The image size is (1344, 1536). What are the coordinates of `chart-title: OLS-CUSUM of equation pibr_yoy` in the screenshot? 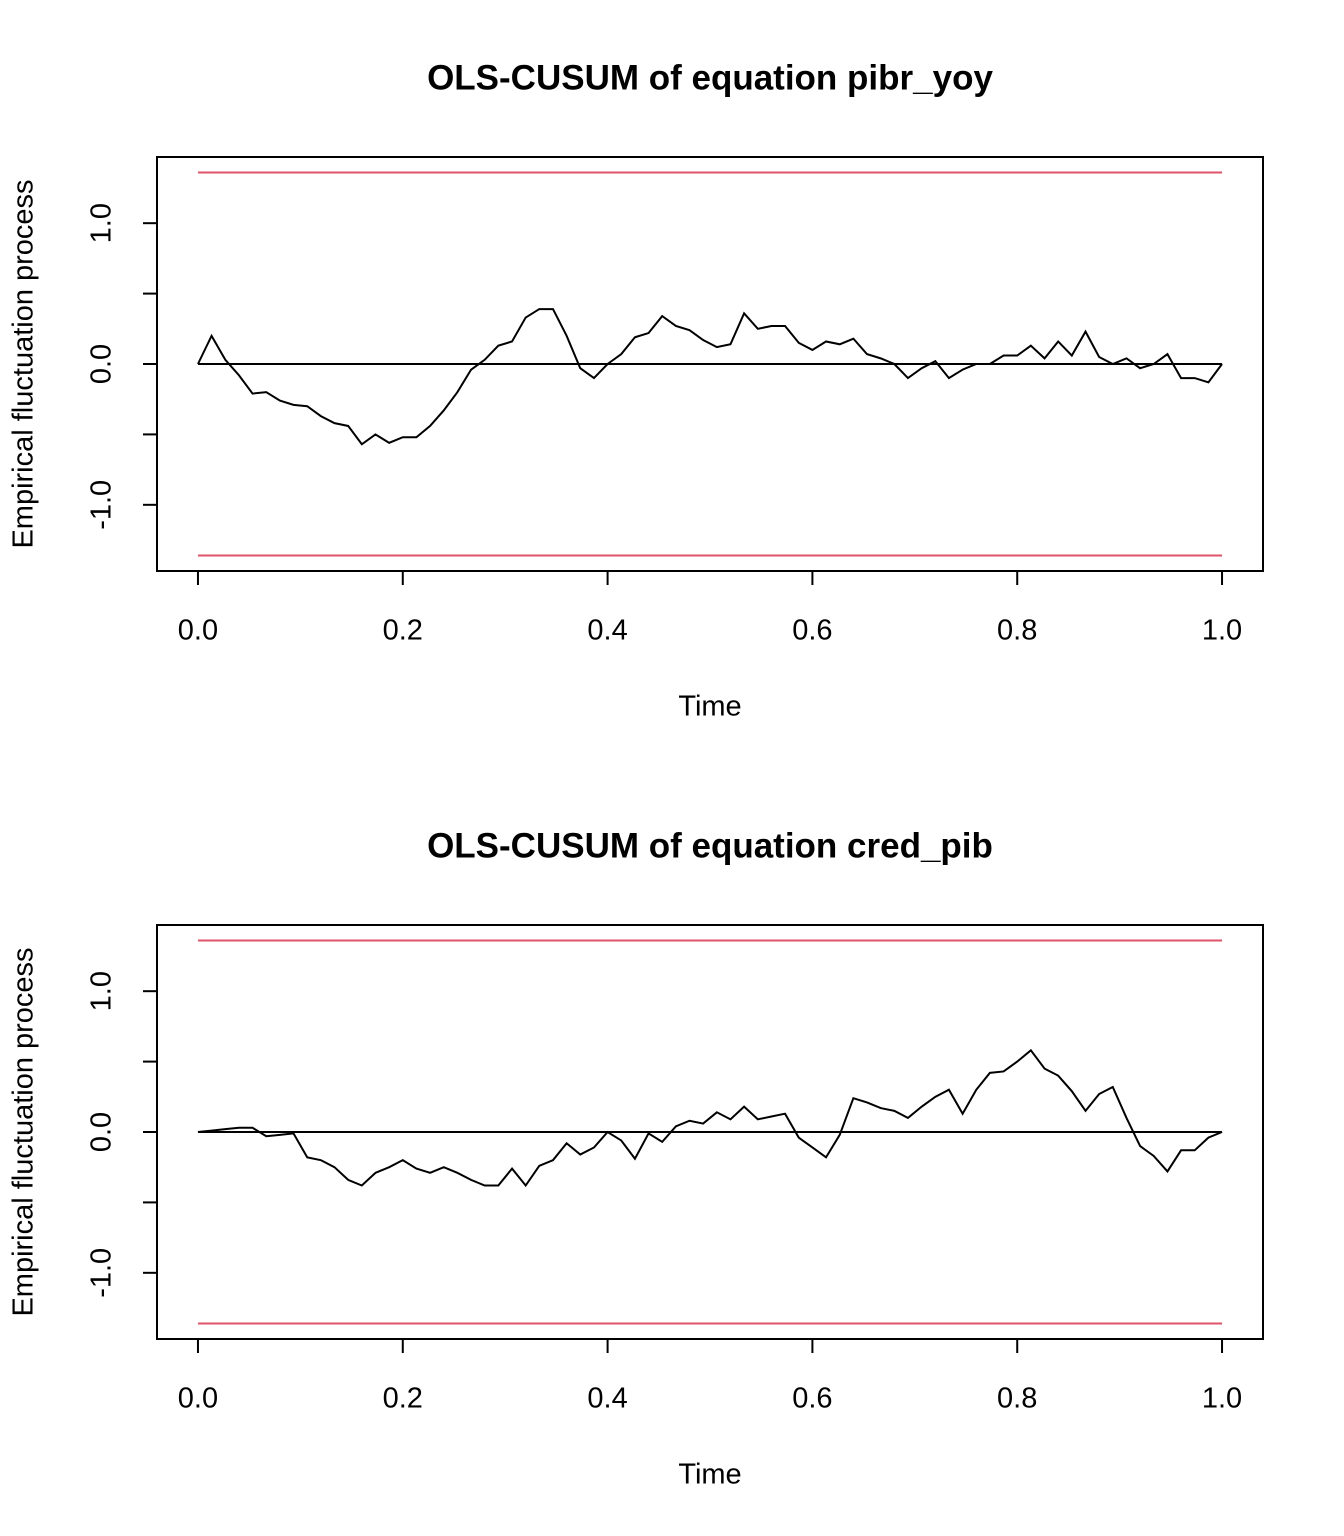 It's located at (710, 77).